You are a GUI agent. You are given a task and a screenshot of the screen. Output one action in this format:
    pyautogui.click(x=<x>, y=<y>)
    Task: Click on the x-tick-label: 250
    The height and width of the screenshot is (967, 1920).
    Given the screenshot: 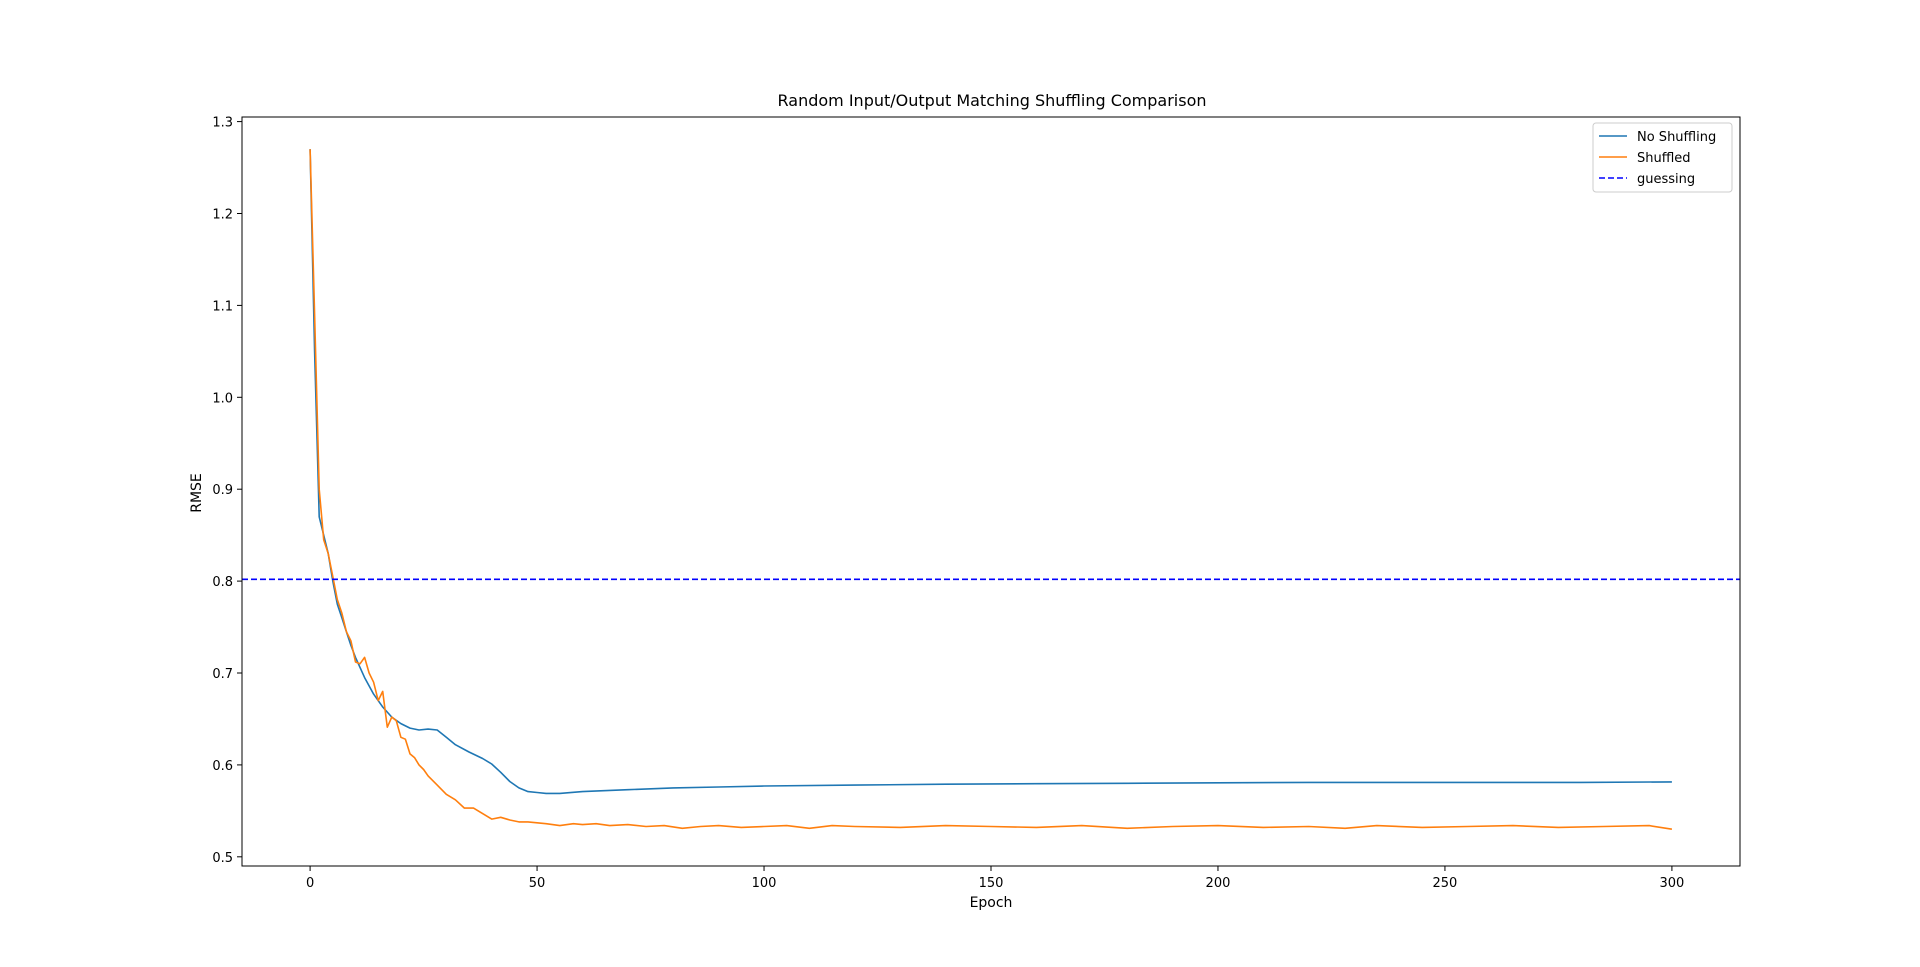 What is the action you would take?
    pyautogui.click(x=1445, y=883)
    